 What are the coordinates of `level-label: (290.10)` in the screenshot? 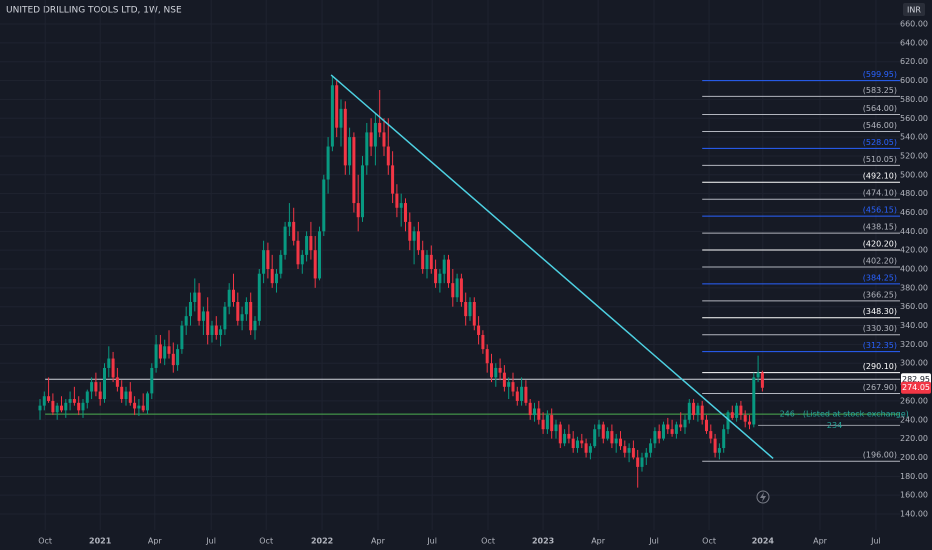 It's located at (880, 366).